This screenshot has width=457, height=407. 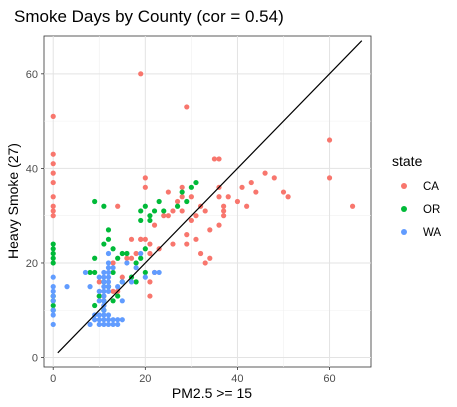 I want to click on legend-key-ca, so click(x=404, y=186).